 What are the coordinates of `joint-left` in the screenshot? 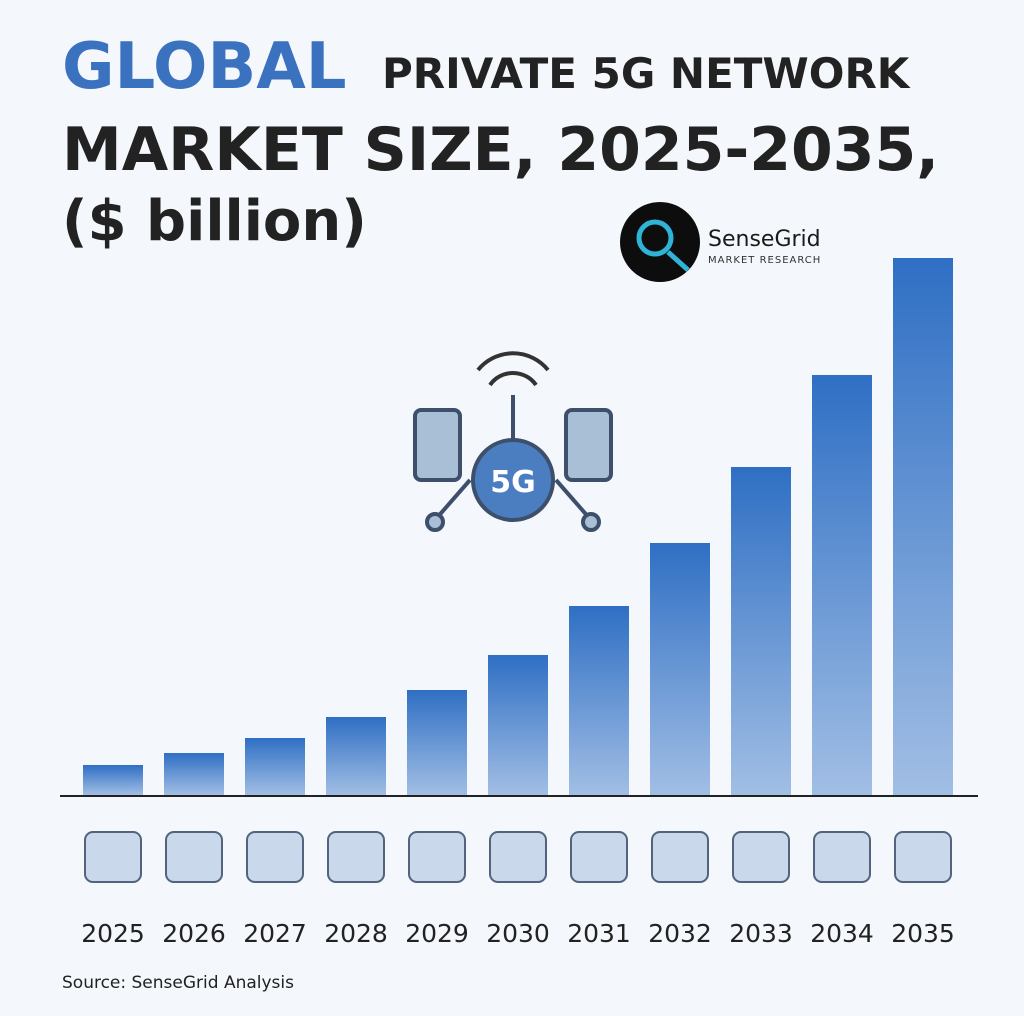 It's located at (435, 522).